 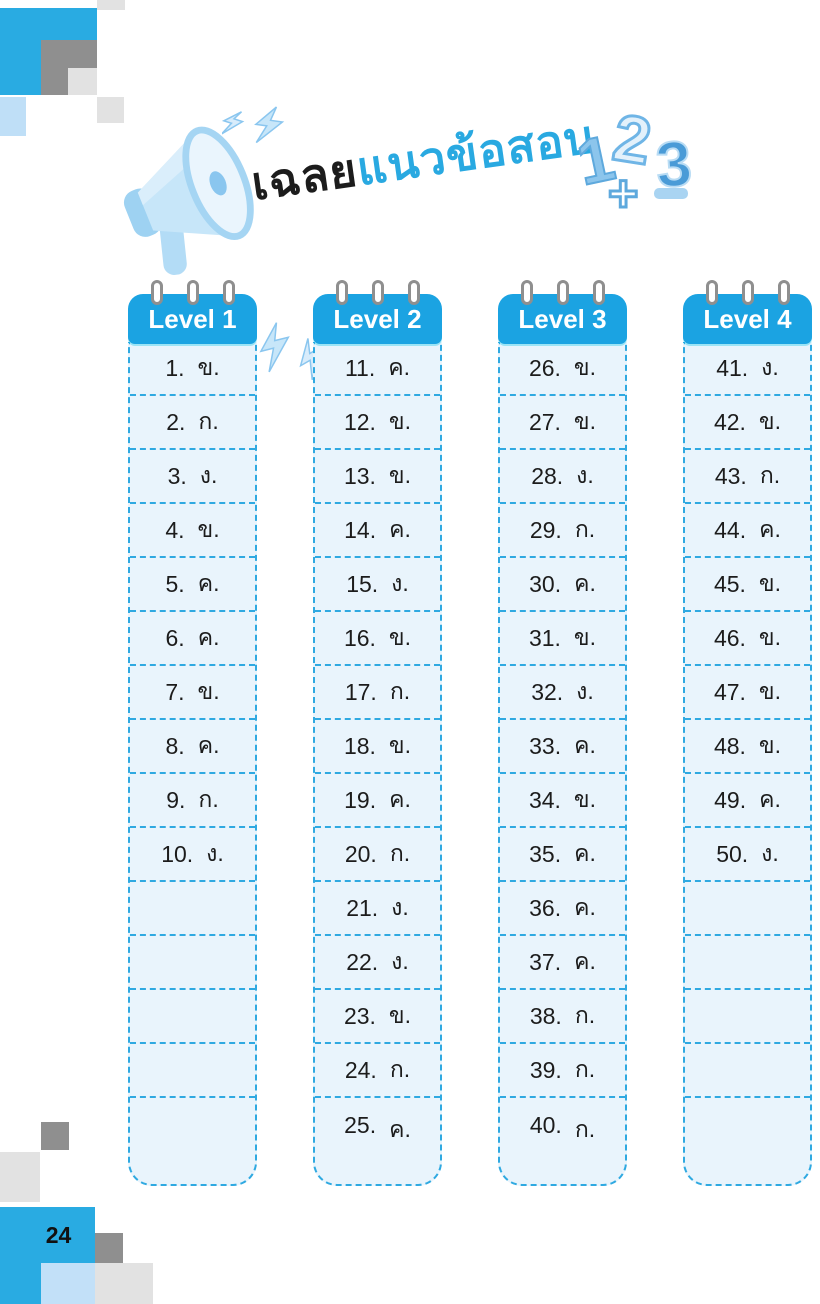 What do you see at coordinates (192, 423) in the screenshot?
I see `answer-cell: 2. ก.` at bounding box center [192, 423].